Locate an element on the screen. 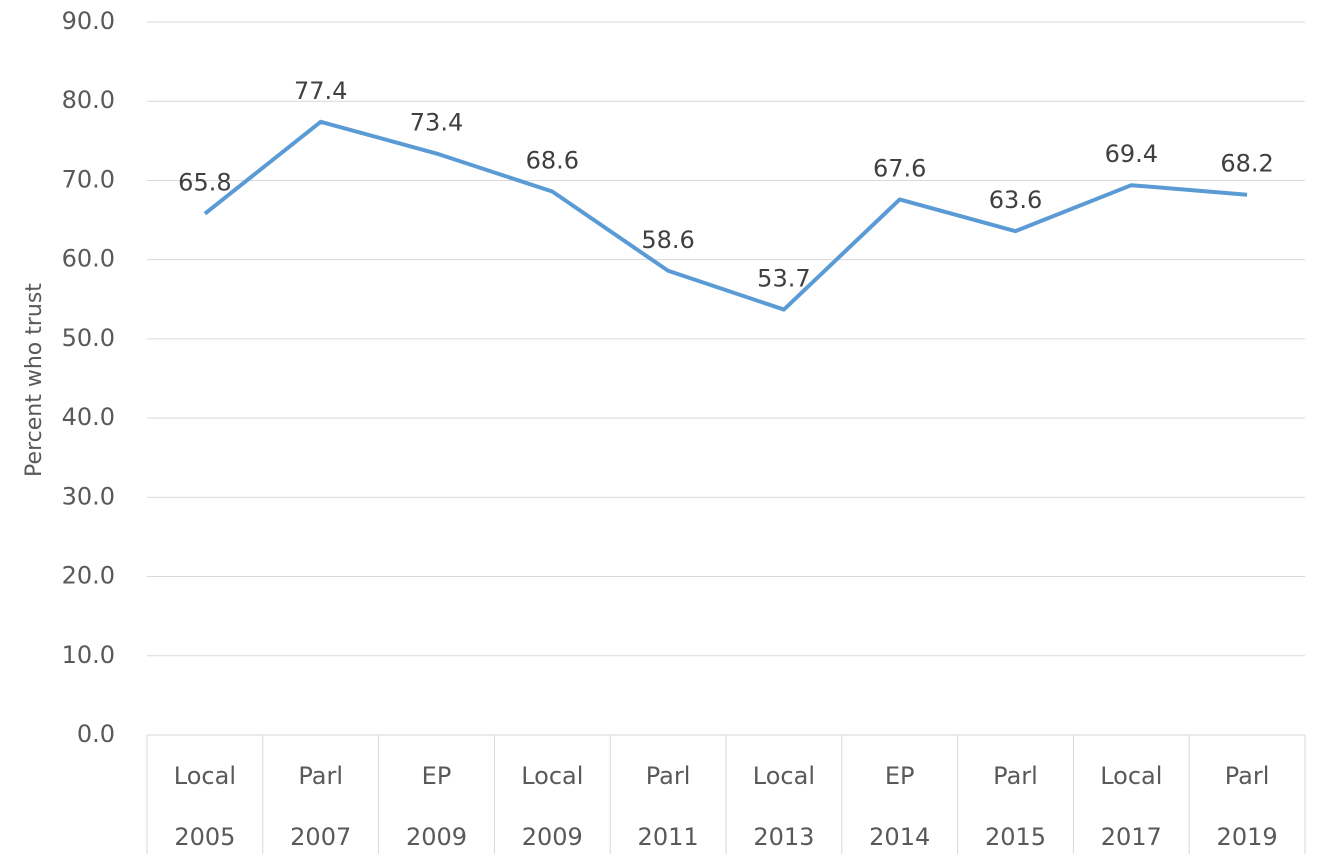 This screenshot has width=1322, height=854. y-tick-label: 0.0 is located at coordinates (96, 734).